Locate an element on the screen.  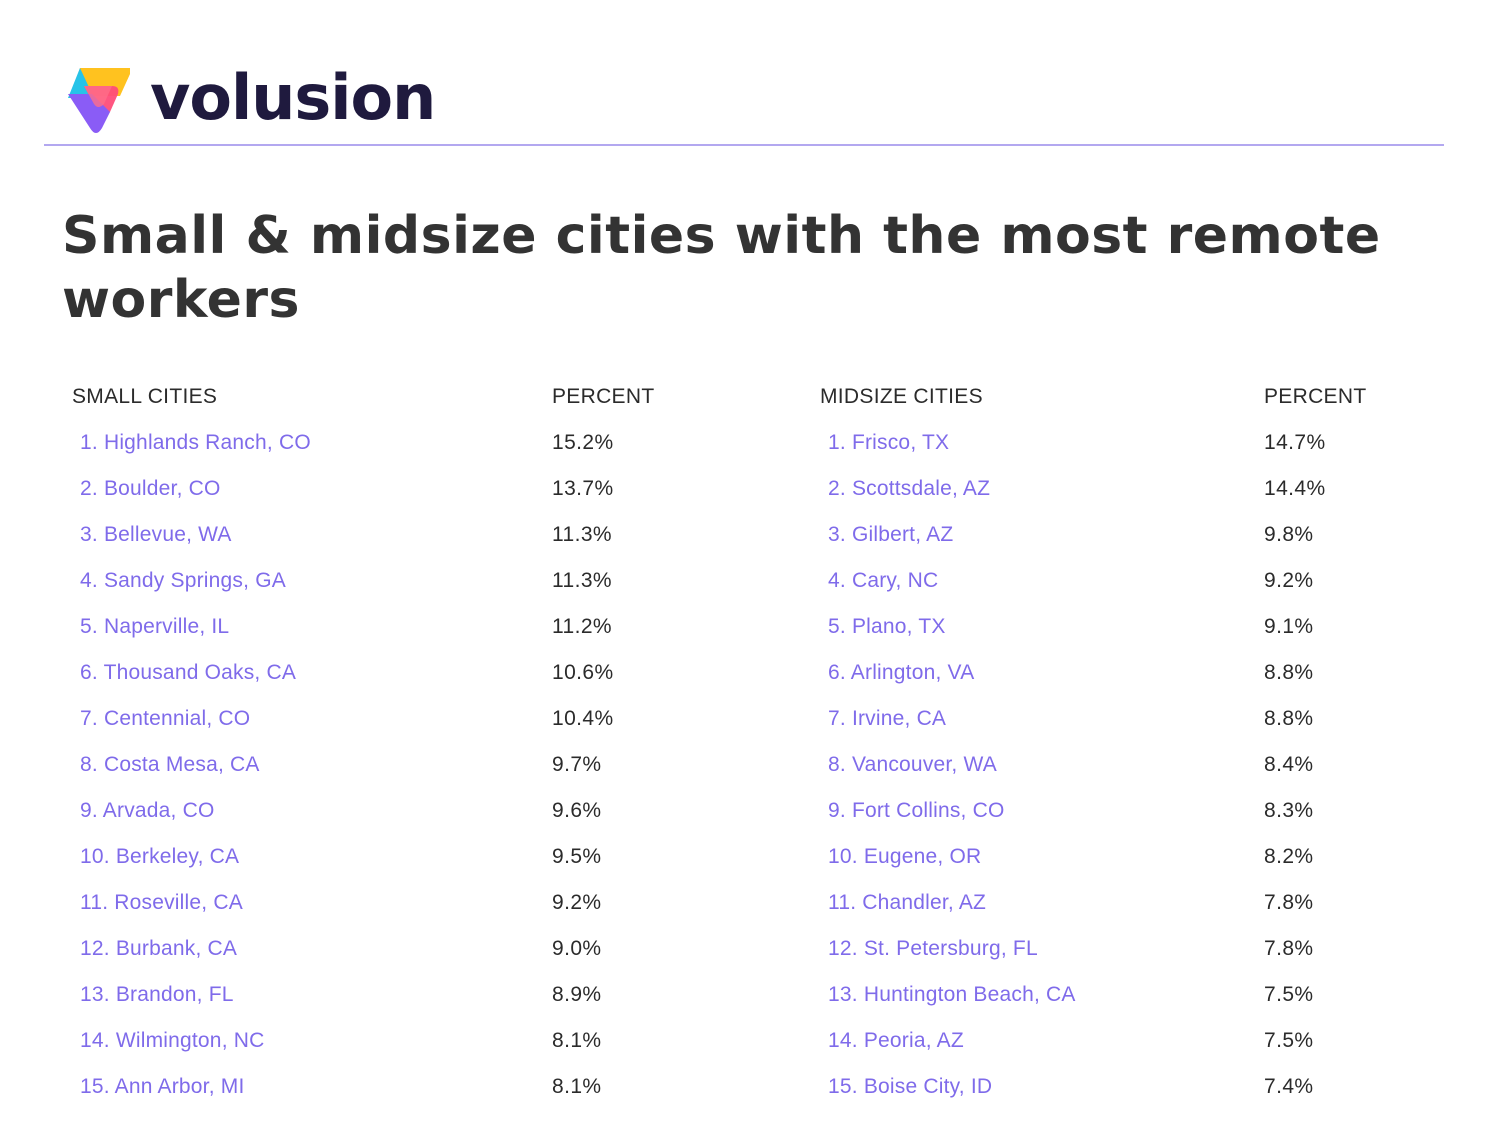
small-city-row: 1. Highlands Ranch, CO is located at coordinates (195, 442).